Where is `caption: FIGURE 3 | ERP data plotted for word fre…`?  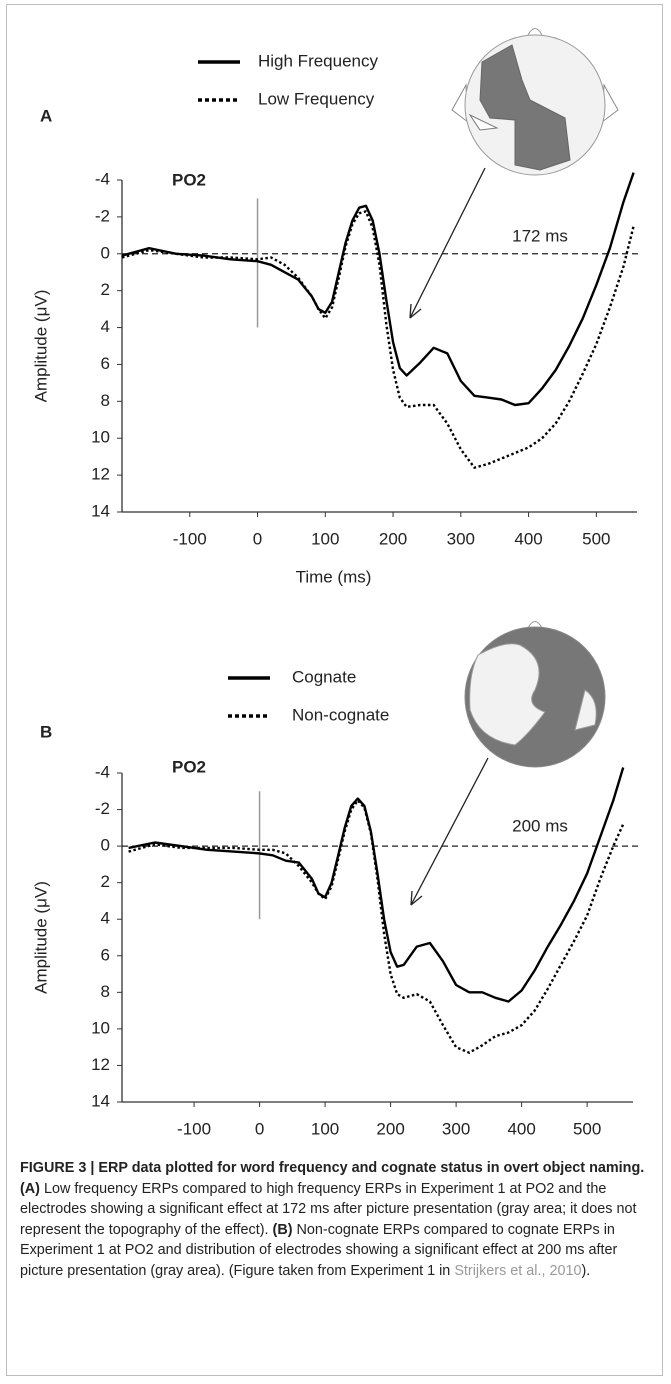
caption: FIGURE 3 | ERP data plotted for word fre… is located at coordinates (338, 1219).